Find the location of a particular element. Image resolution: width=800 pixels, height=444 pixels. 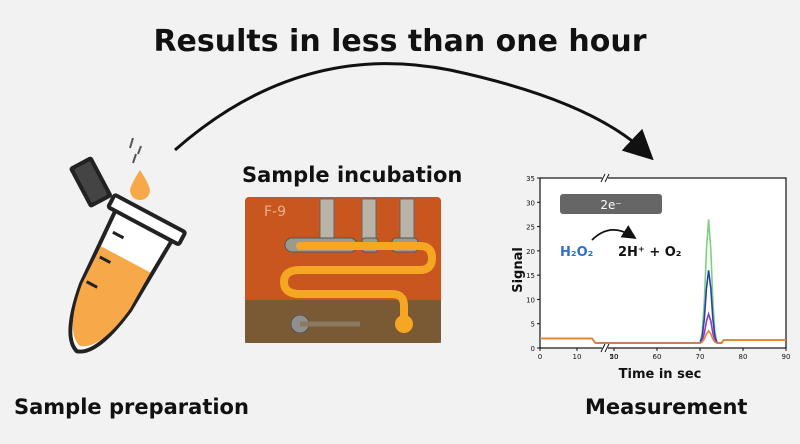

electron-text: 2e⁻ is located at coordinates (610, 205).